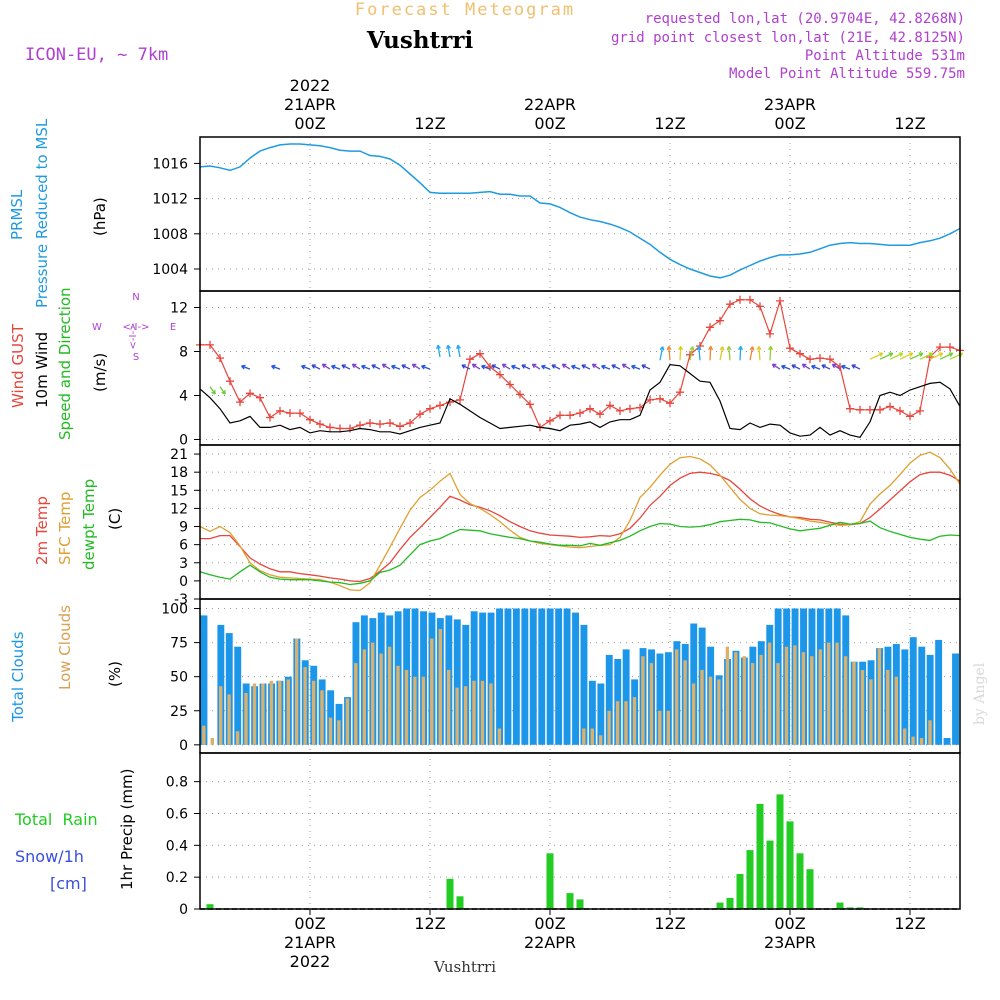 Image resolution: width=1000 pixels, height=1000 pixels. Describe the element at coordinates (136, 327) in the screenshot. I see `compass-horizontal: <-I->` at that location.